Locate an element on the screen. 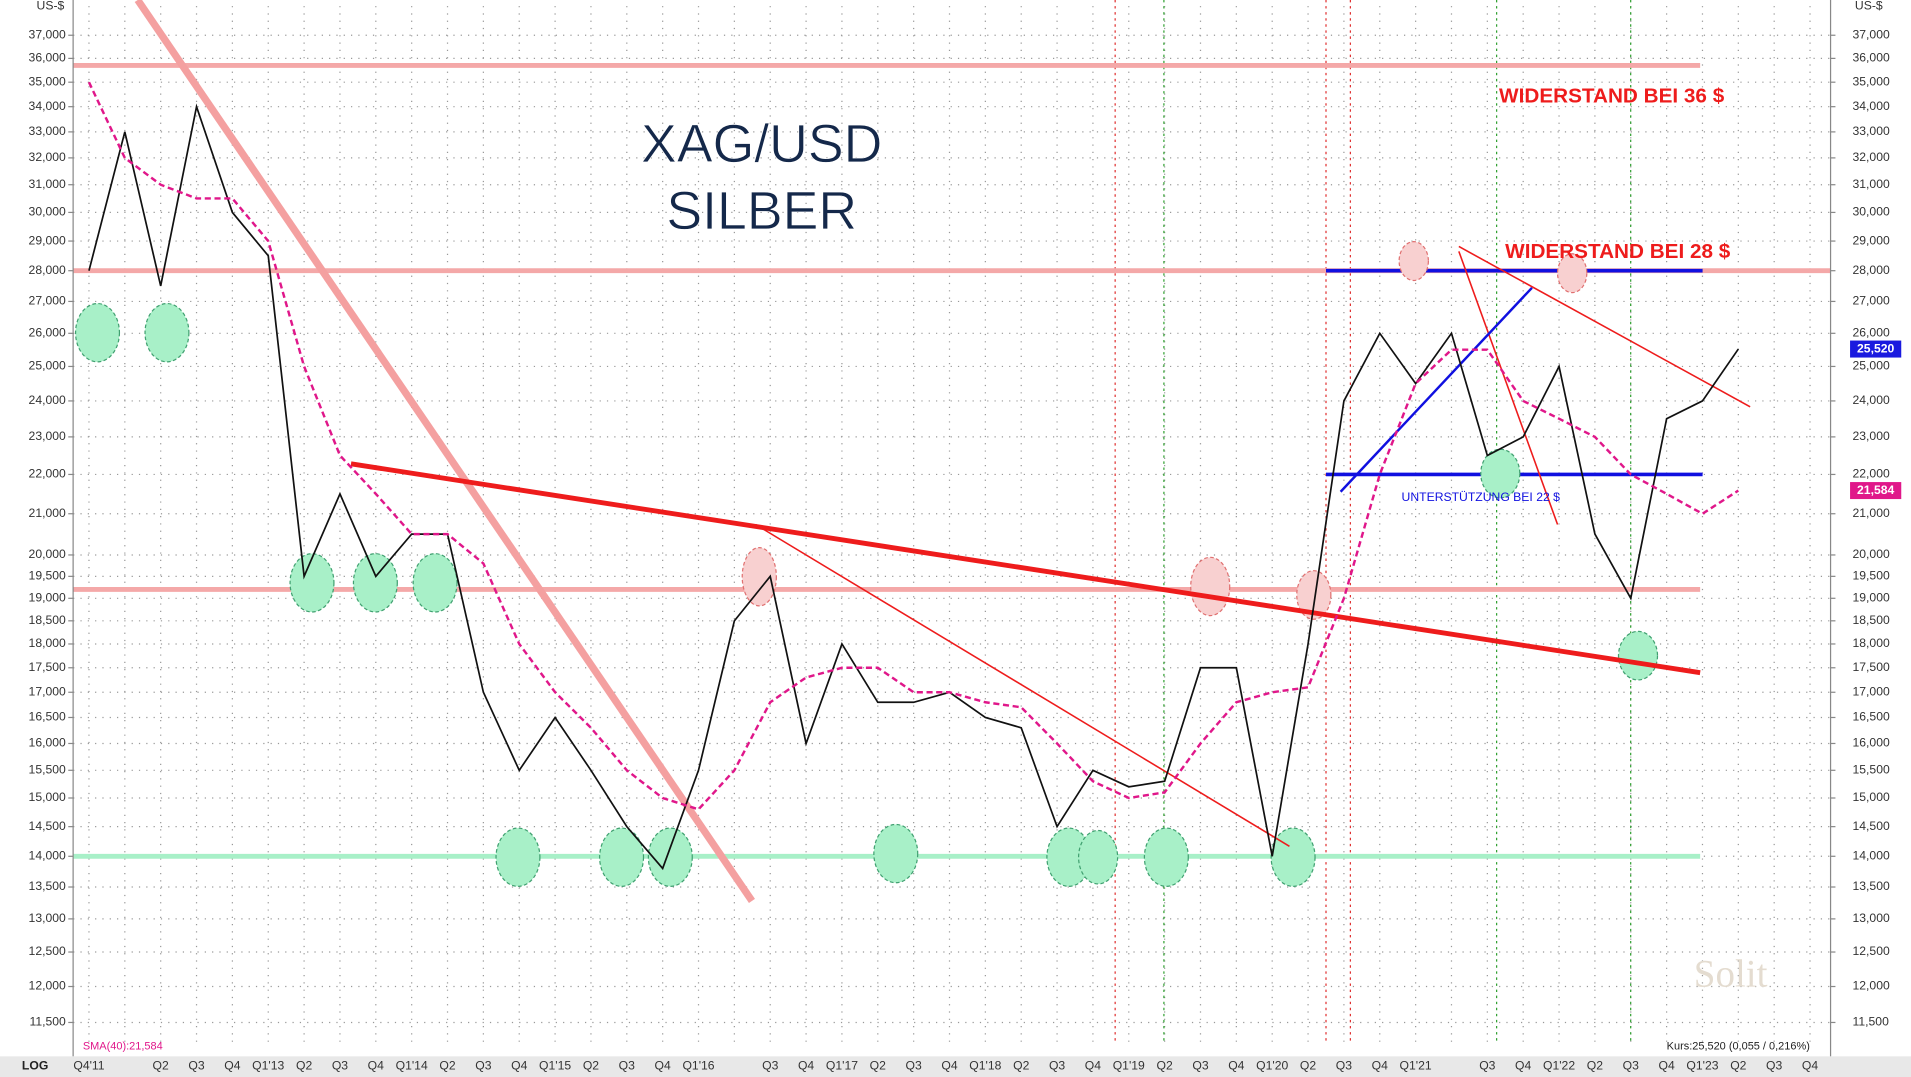 The width and height of the screenshot is (1911, 1077). y-tick-label: 19,500 is located at coordinates (1871, 576).